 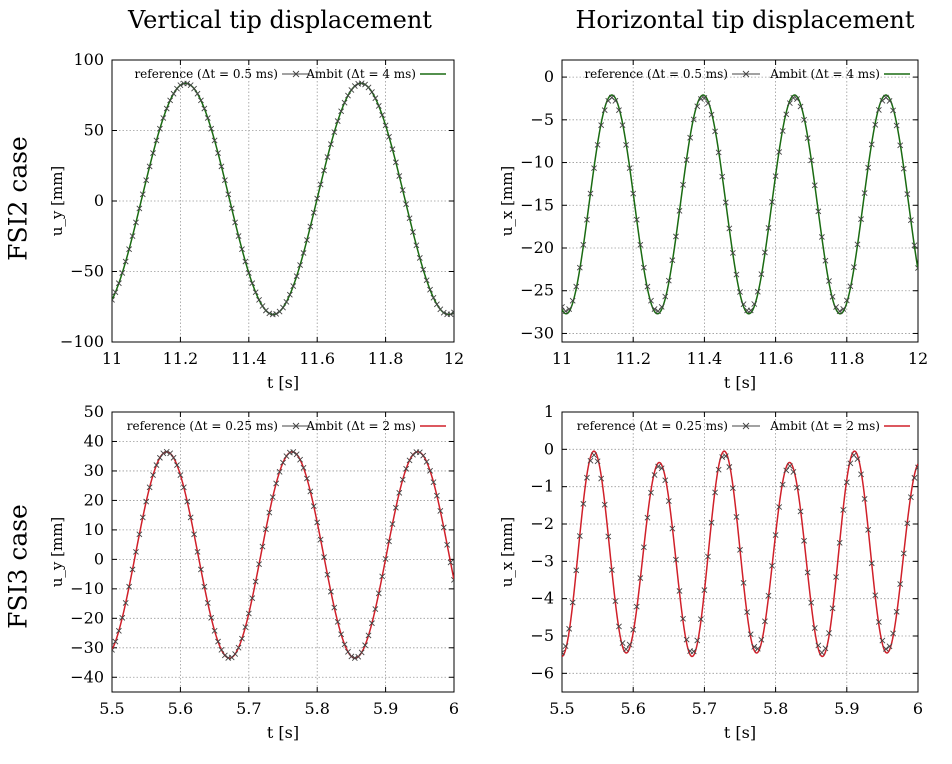 What do you see at coordinates (549, 411) in the screenshot?
I see `y-tick-label: 1` at bounding box center [549, 411].